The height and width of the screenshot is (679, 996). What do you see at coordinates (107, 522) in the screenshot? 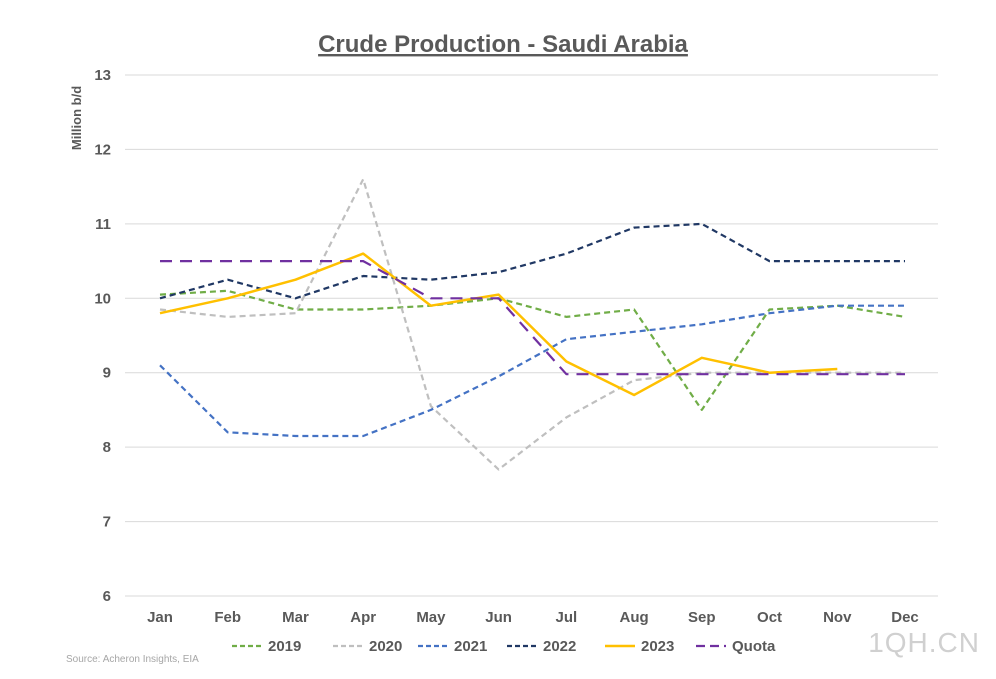
I see `y-tick-label: 7` at bounding box center [107, 522].